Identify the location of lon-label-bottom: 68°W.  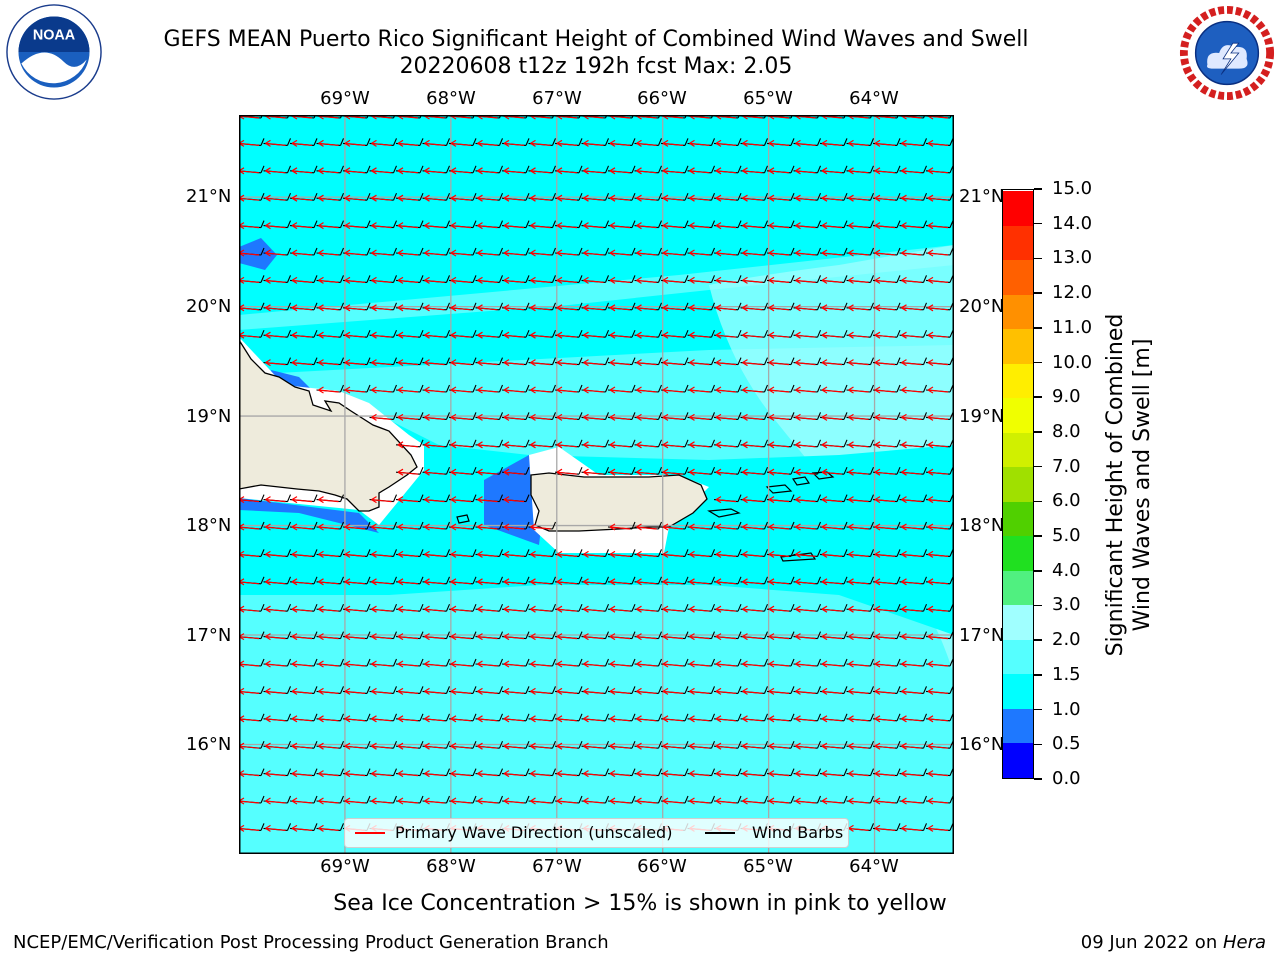
(451, 866).